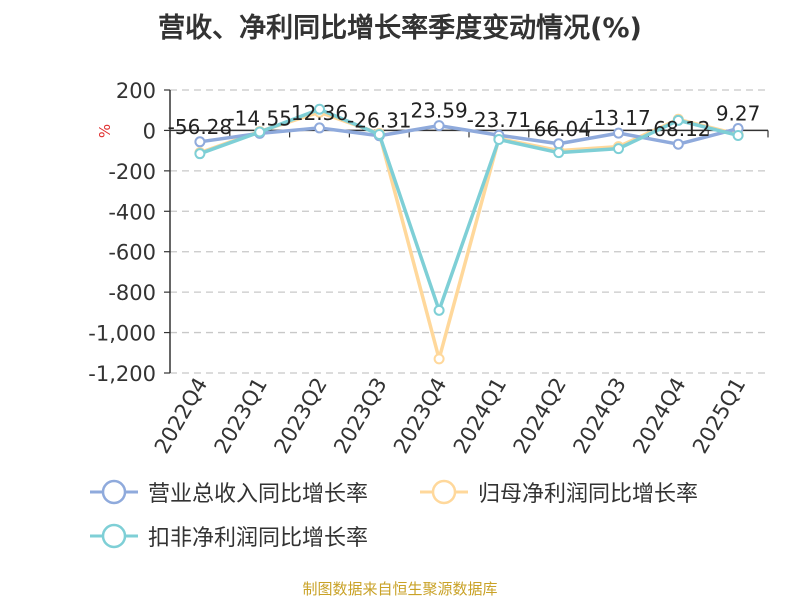 The height and width of the screenshot is (600, 800). What do you see at coordinates (132, 172) in the screenshot?
I see `y-tick-label: -200` at bounding box center [132, 172].